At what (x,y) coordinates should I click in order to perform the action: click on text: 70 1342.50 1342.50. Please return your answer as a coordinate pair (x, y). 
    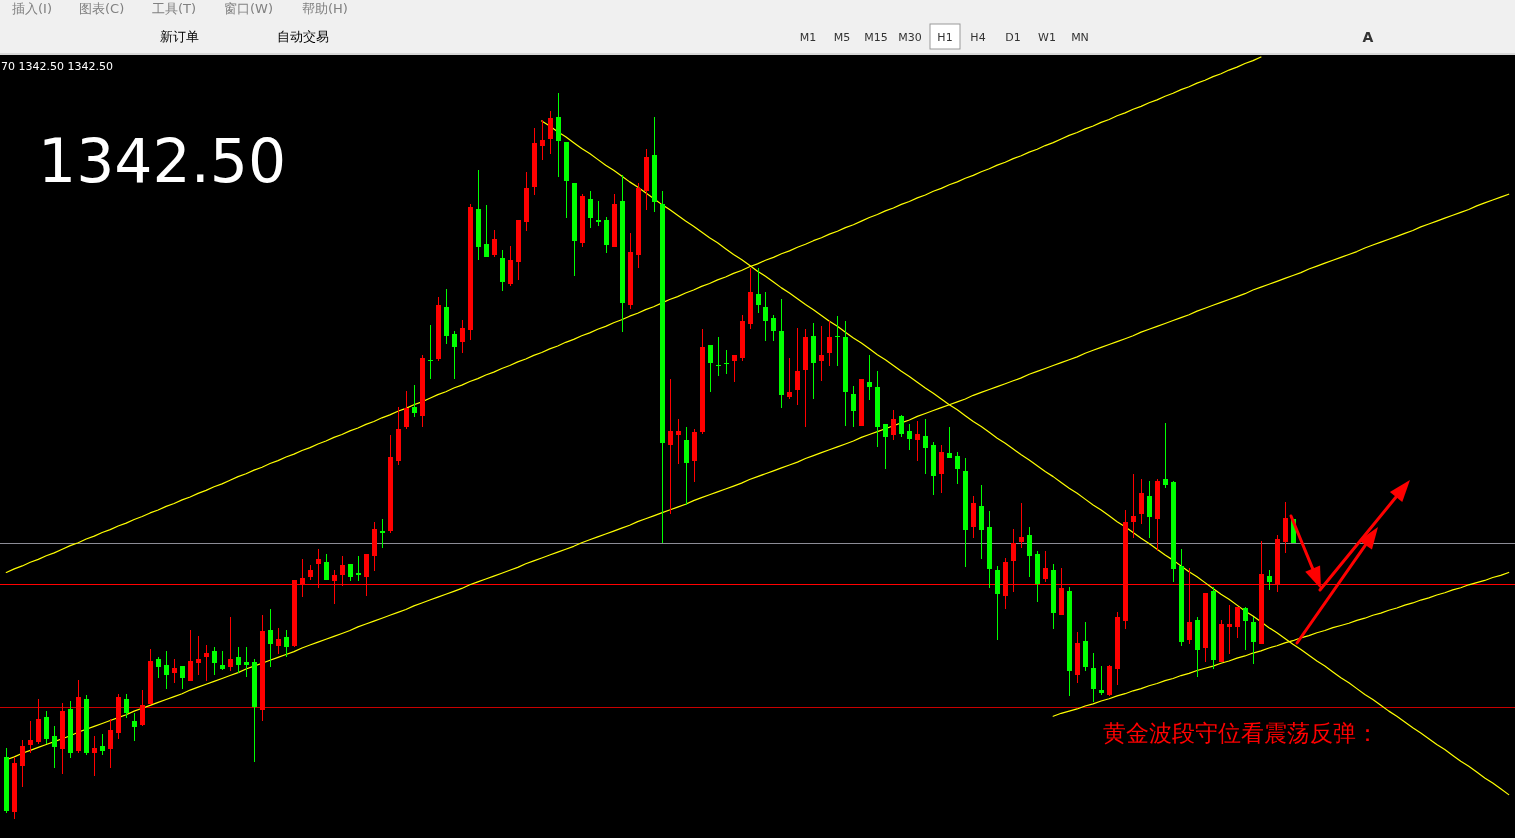
    Looking at the image, I should click on (57, 66).